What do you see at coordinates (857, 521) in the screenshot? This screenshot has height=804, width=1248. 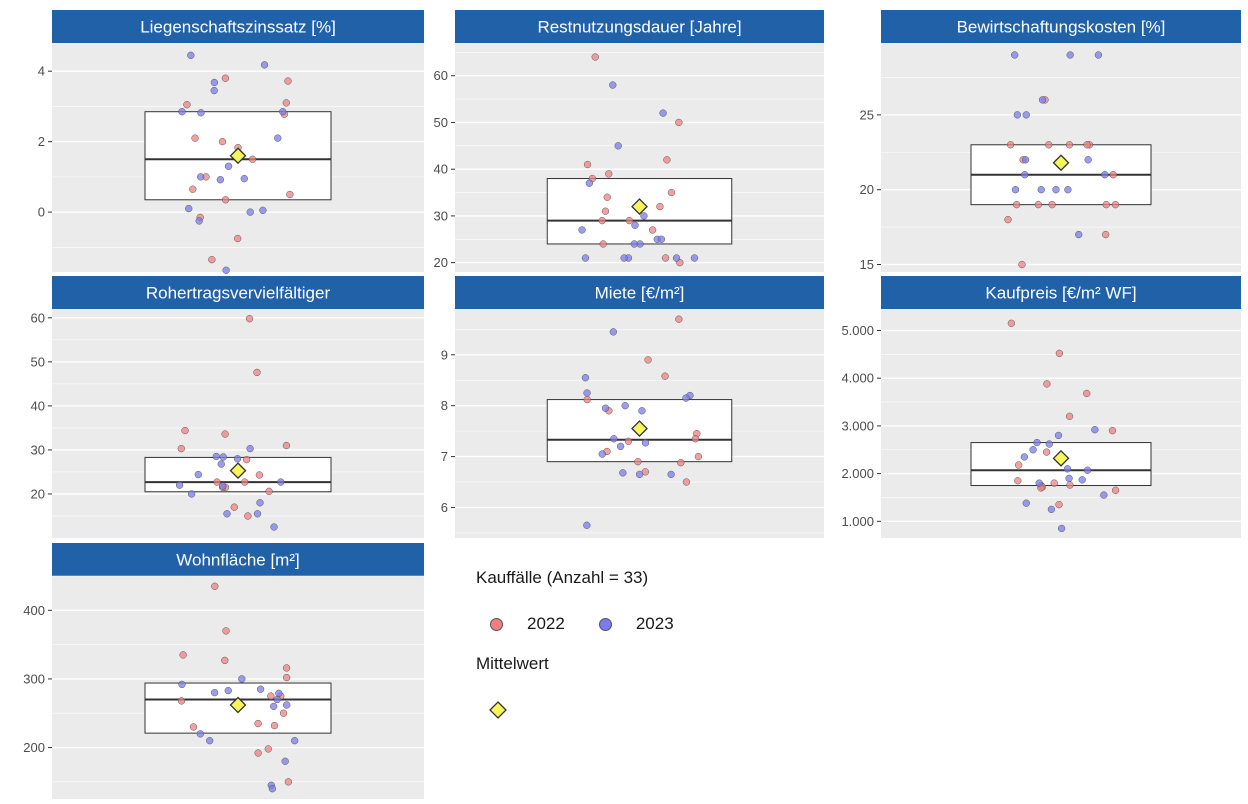 I see `y-tick-label: 1.000` at bounding box center [857, 521].